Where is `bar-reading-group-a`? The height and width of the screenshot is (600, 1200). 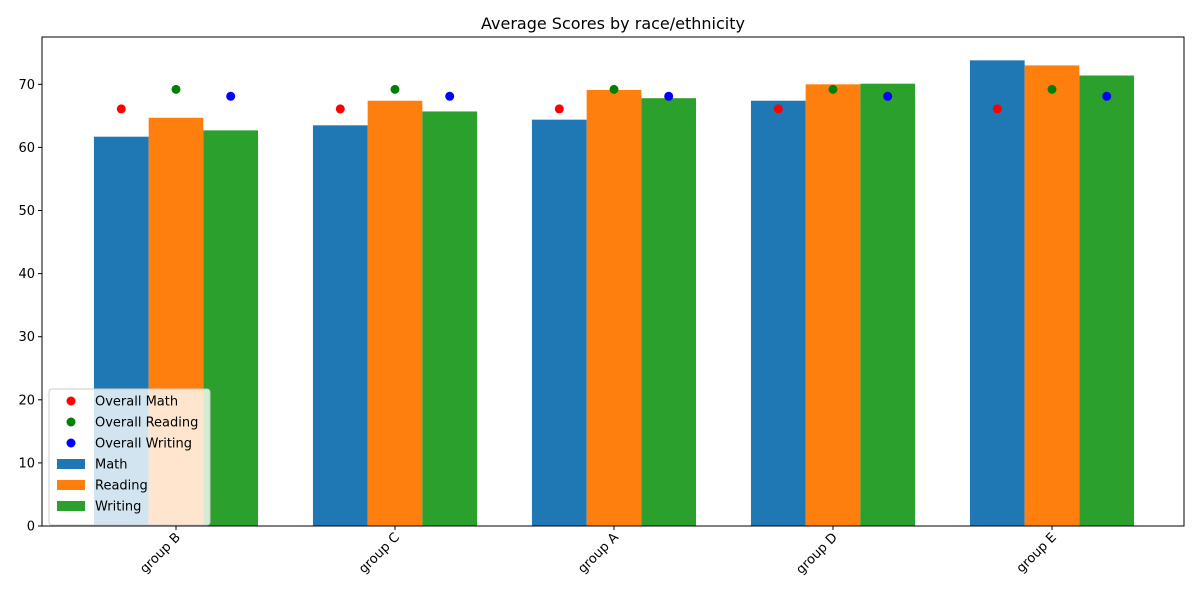
bar-reading-group-a is located at coordinates (614, 308).